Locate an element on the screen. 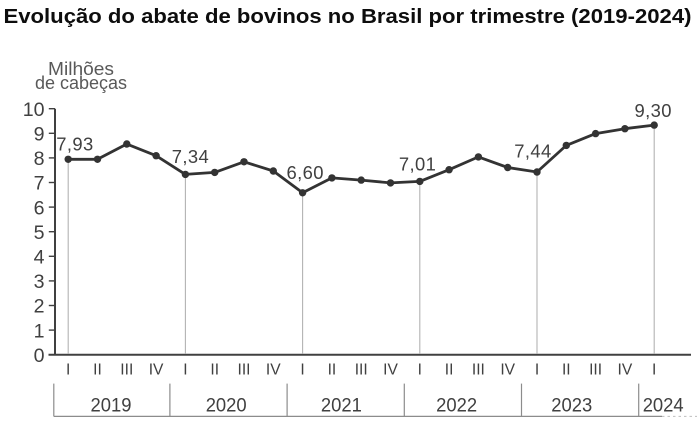  svg-text: 7,34 is located at coordinates (190, 156).